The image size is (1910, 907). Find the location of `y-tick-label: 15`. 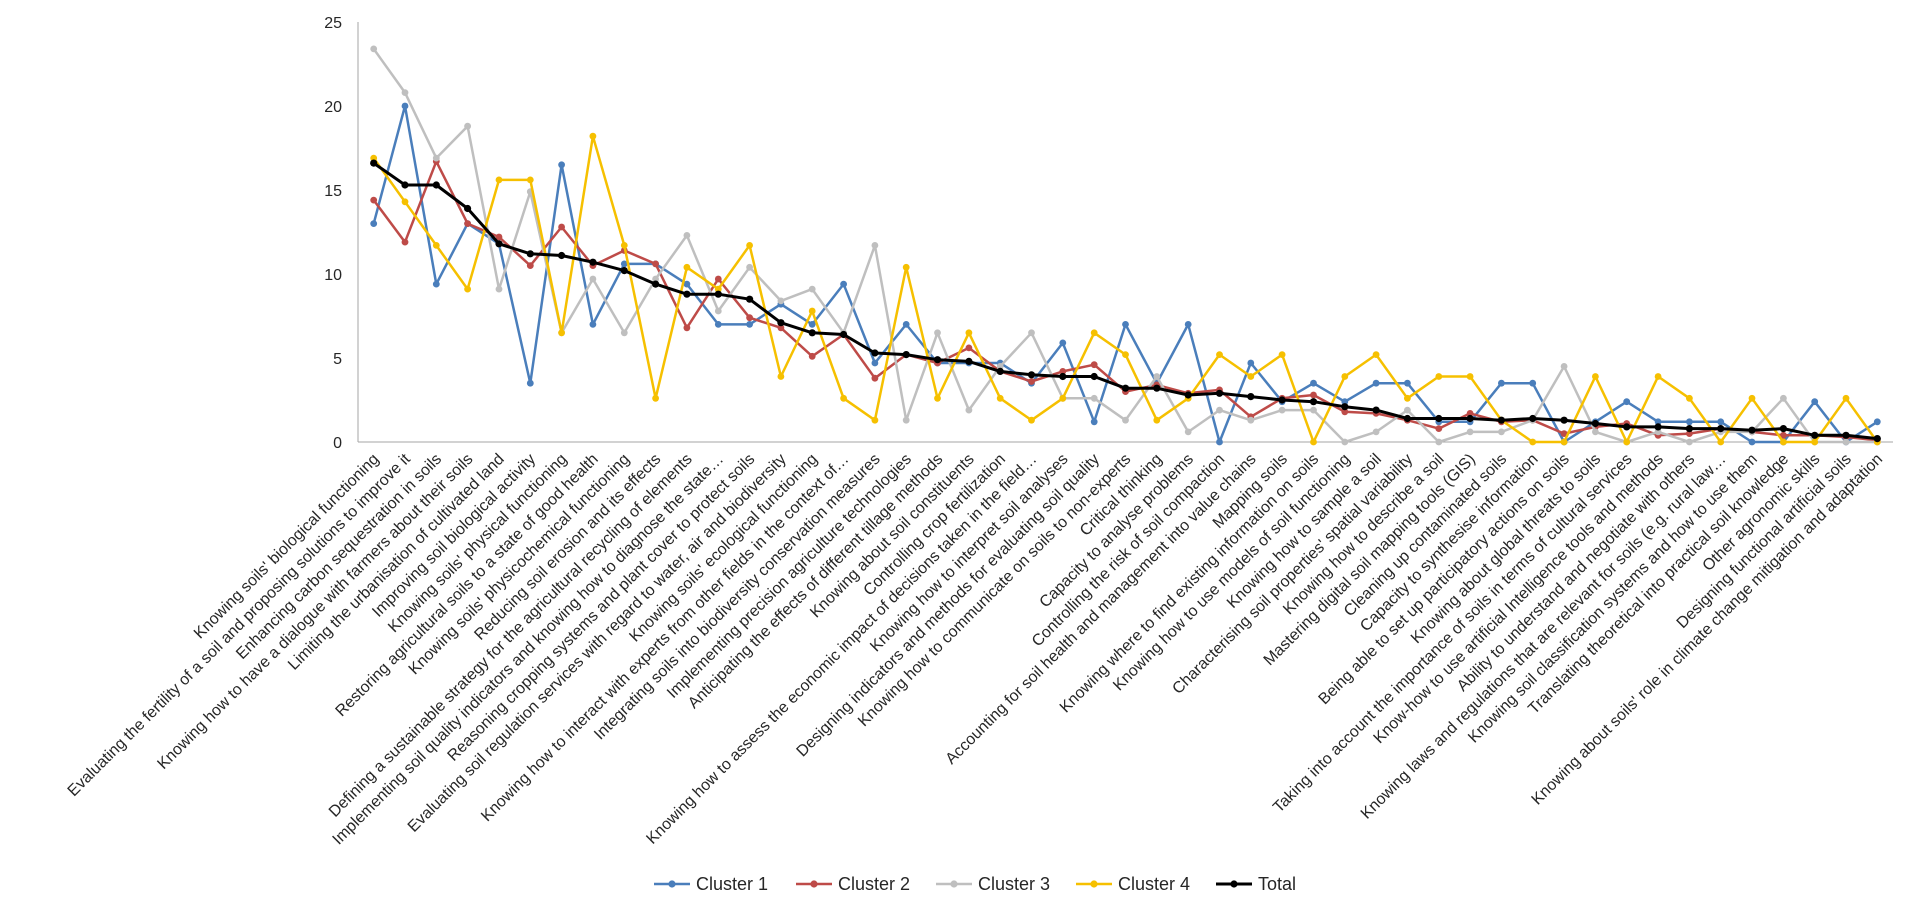

y-tick-label: 15 is located at coordinates (333, 191).